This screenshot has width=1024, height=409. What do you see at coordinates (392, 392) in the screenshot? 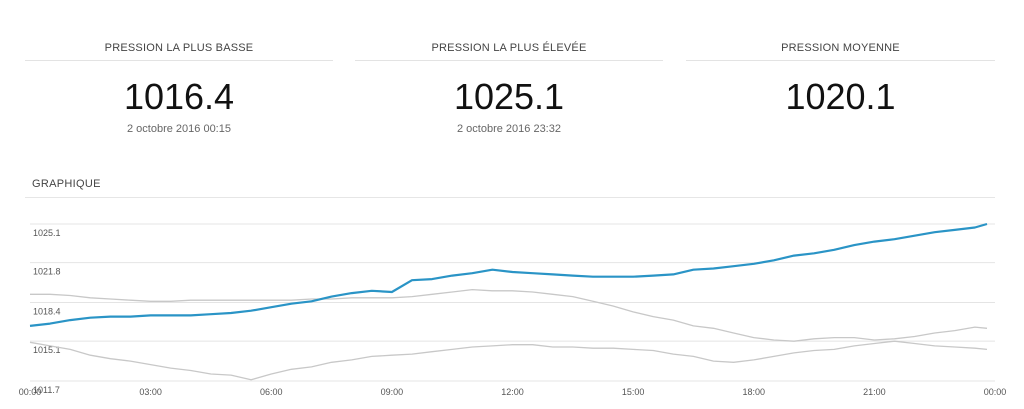
I see `x-tick-label: 09:00` at bounding box center [392, 392].